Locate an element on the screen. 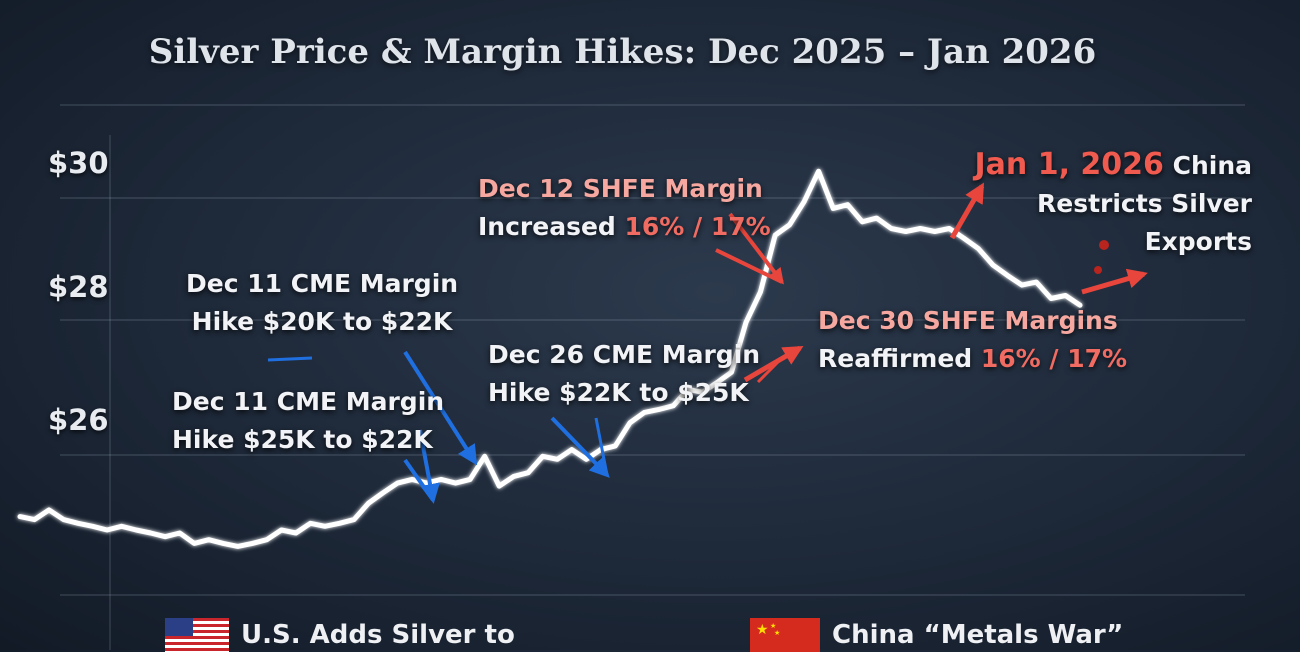 This screenshot has width=1300, height=652. annotation-text: China is located at coordinates (1207, 165).